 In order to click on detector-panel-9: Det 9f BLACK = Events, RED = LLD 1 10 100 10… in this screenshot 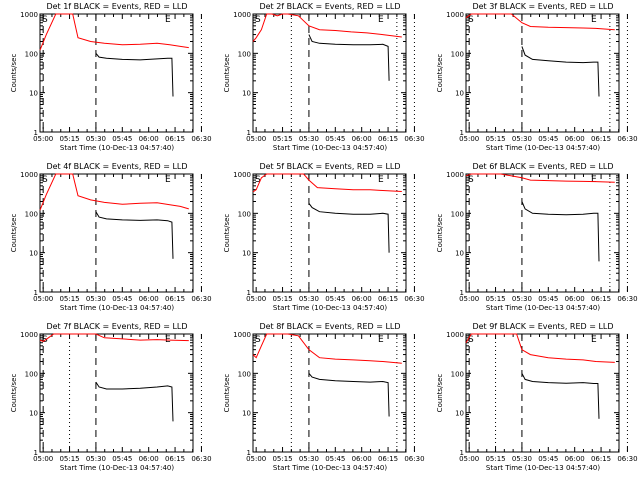, I will do `click(537, 397)`.